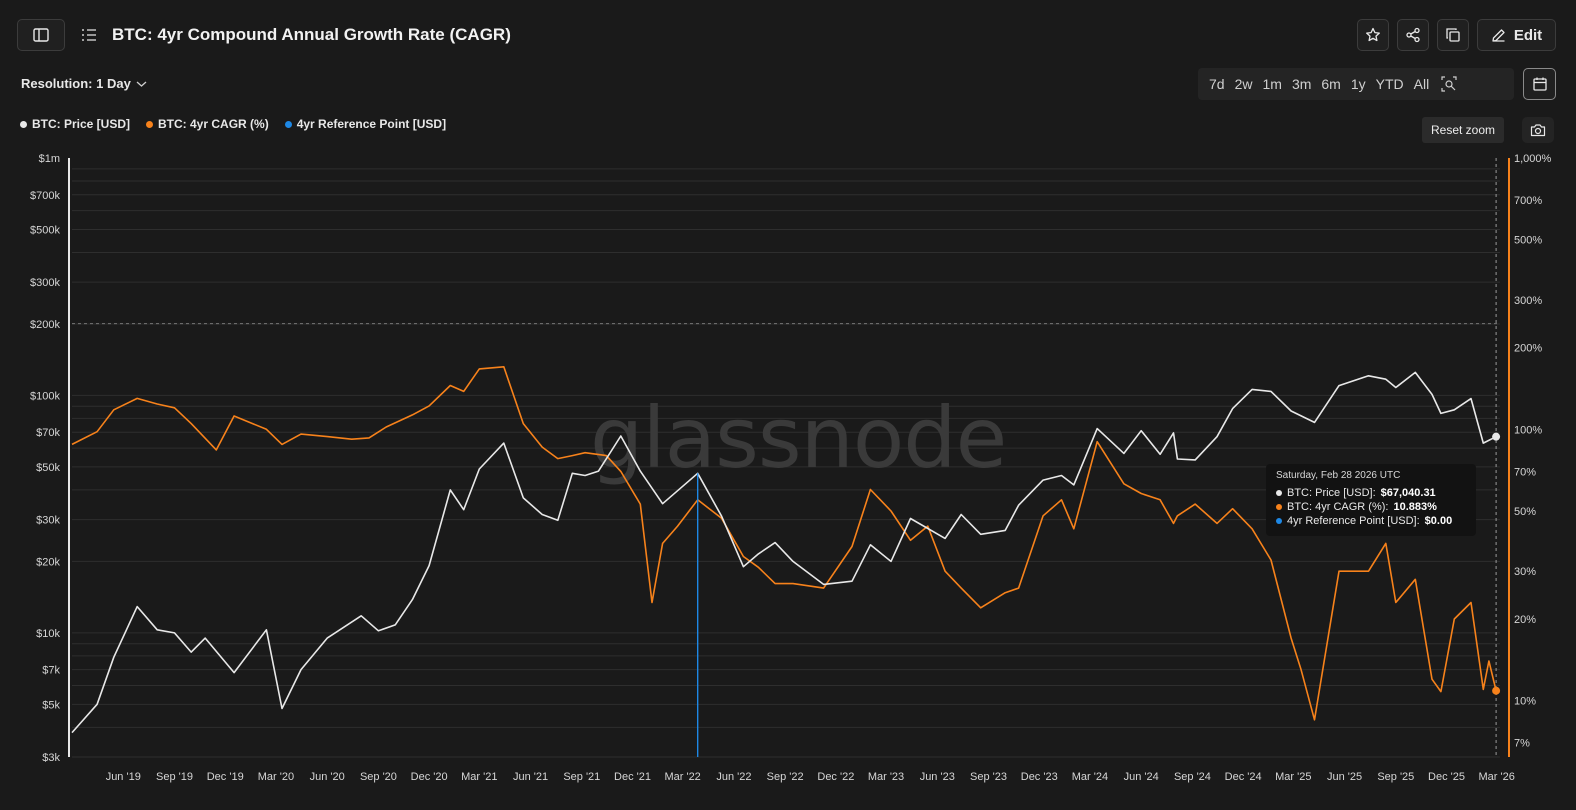  I want to click on x-tick-label: Dec '22, so click(835, 777).